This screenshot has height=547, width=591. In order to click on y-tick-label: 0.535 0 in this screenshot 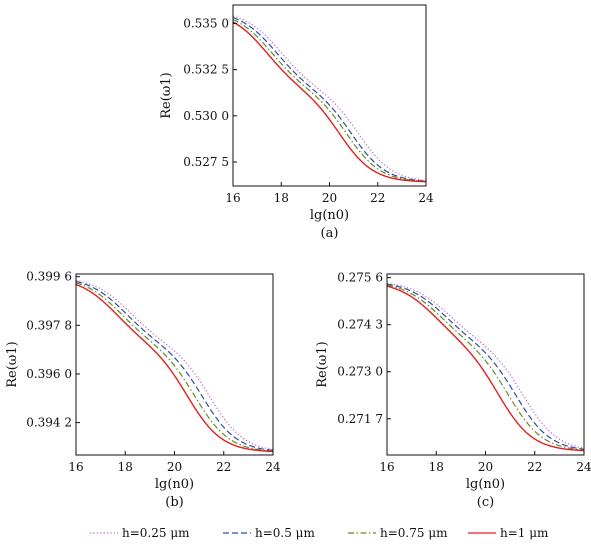, I will do `click(206, 23)`.